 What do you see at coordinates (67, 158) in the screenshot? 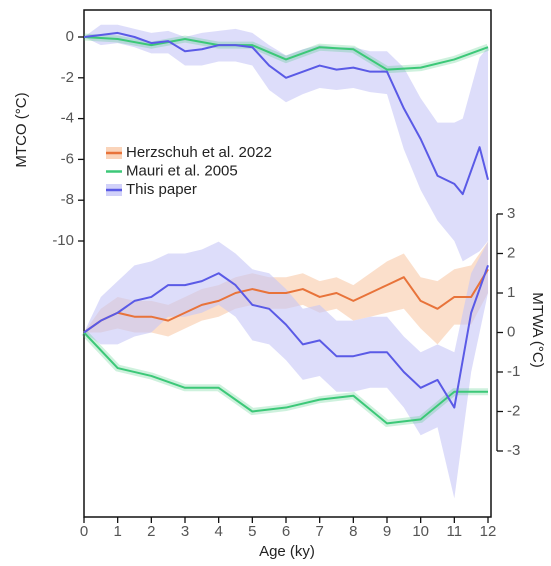
I see `y-tick-label: -6` at bounding box center [67, 158].